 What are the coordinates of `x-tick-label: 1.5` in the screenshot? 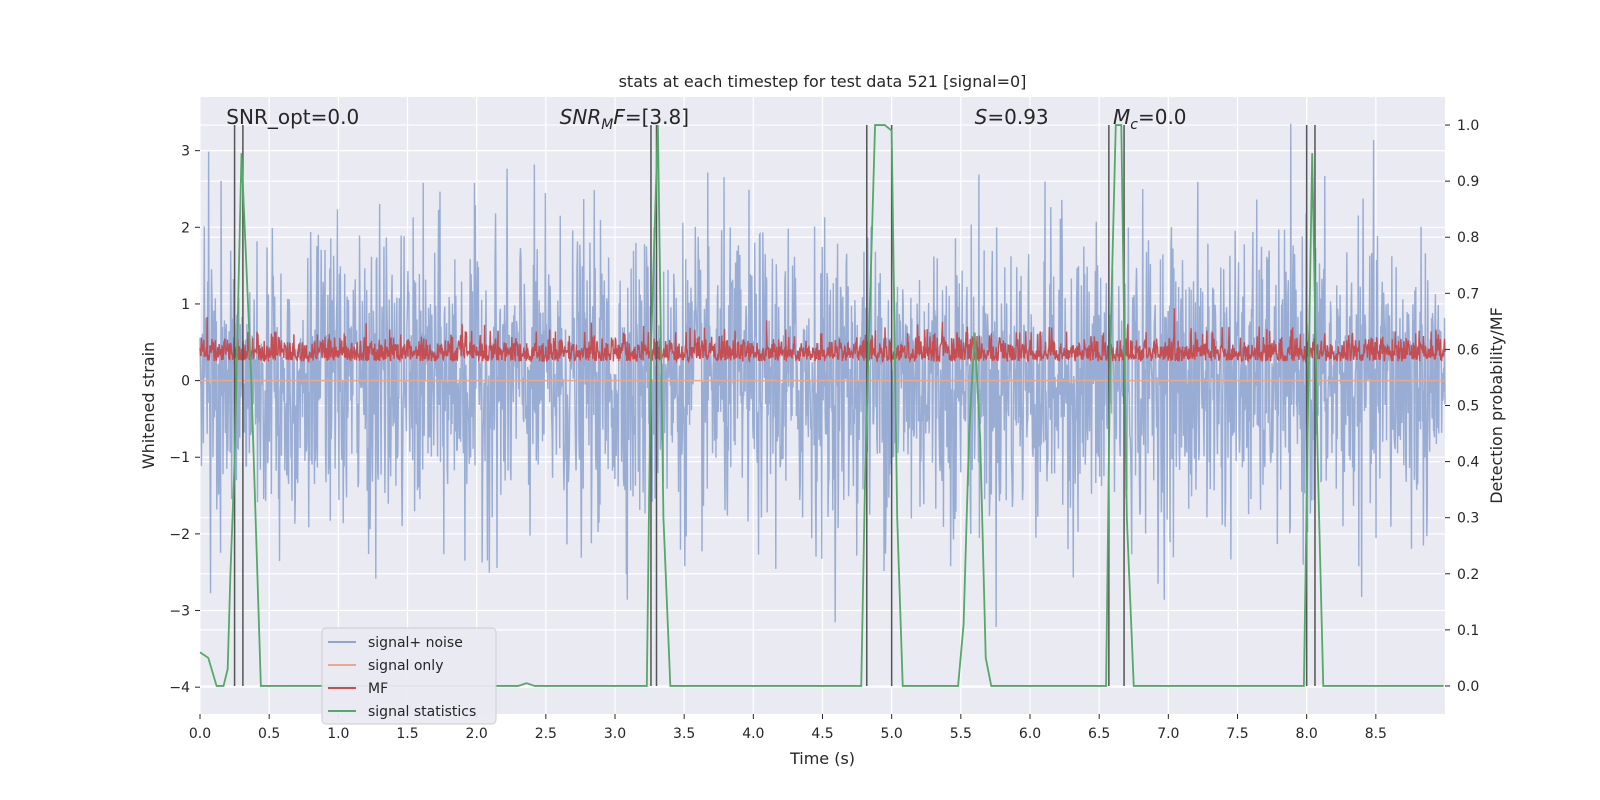 It's located at (407, 734).